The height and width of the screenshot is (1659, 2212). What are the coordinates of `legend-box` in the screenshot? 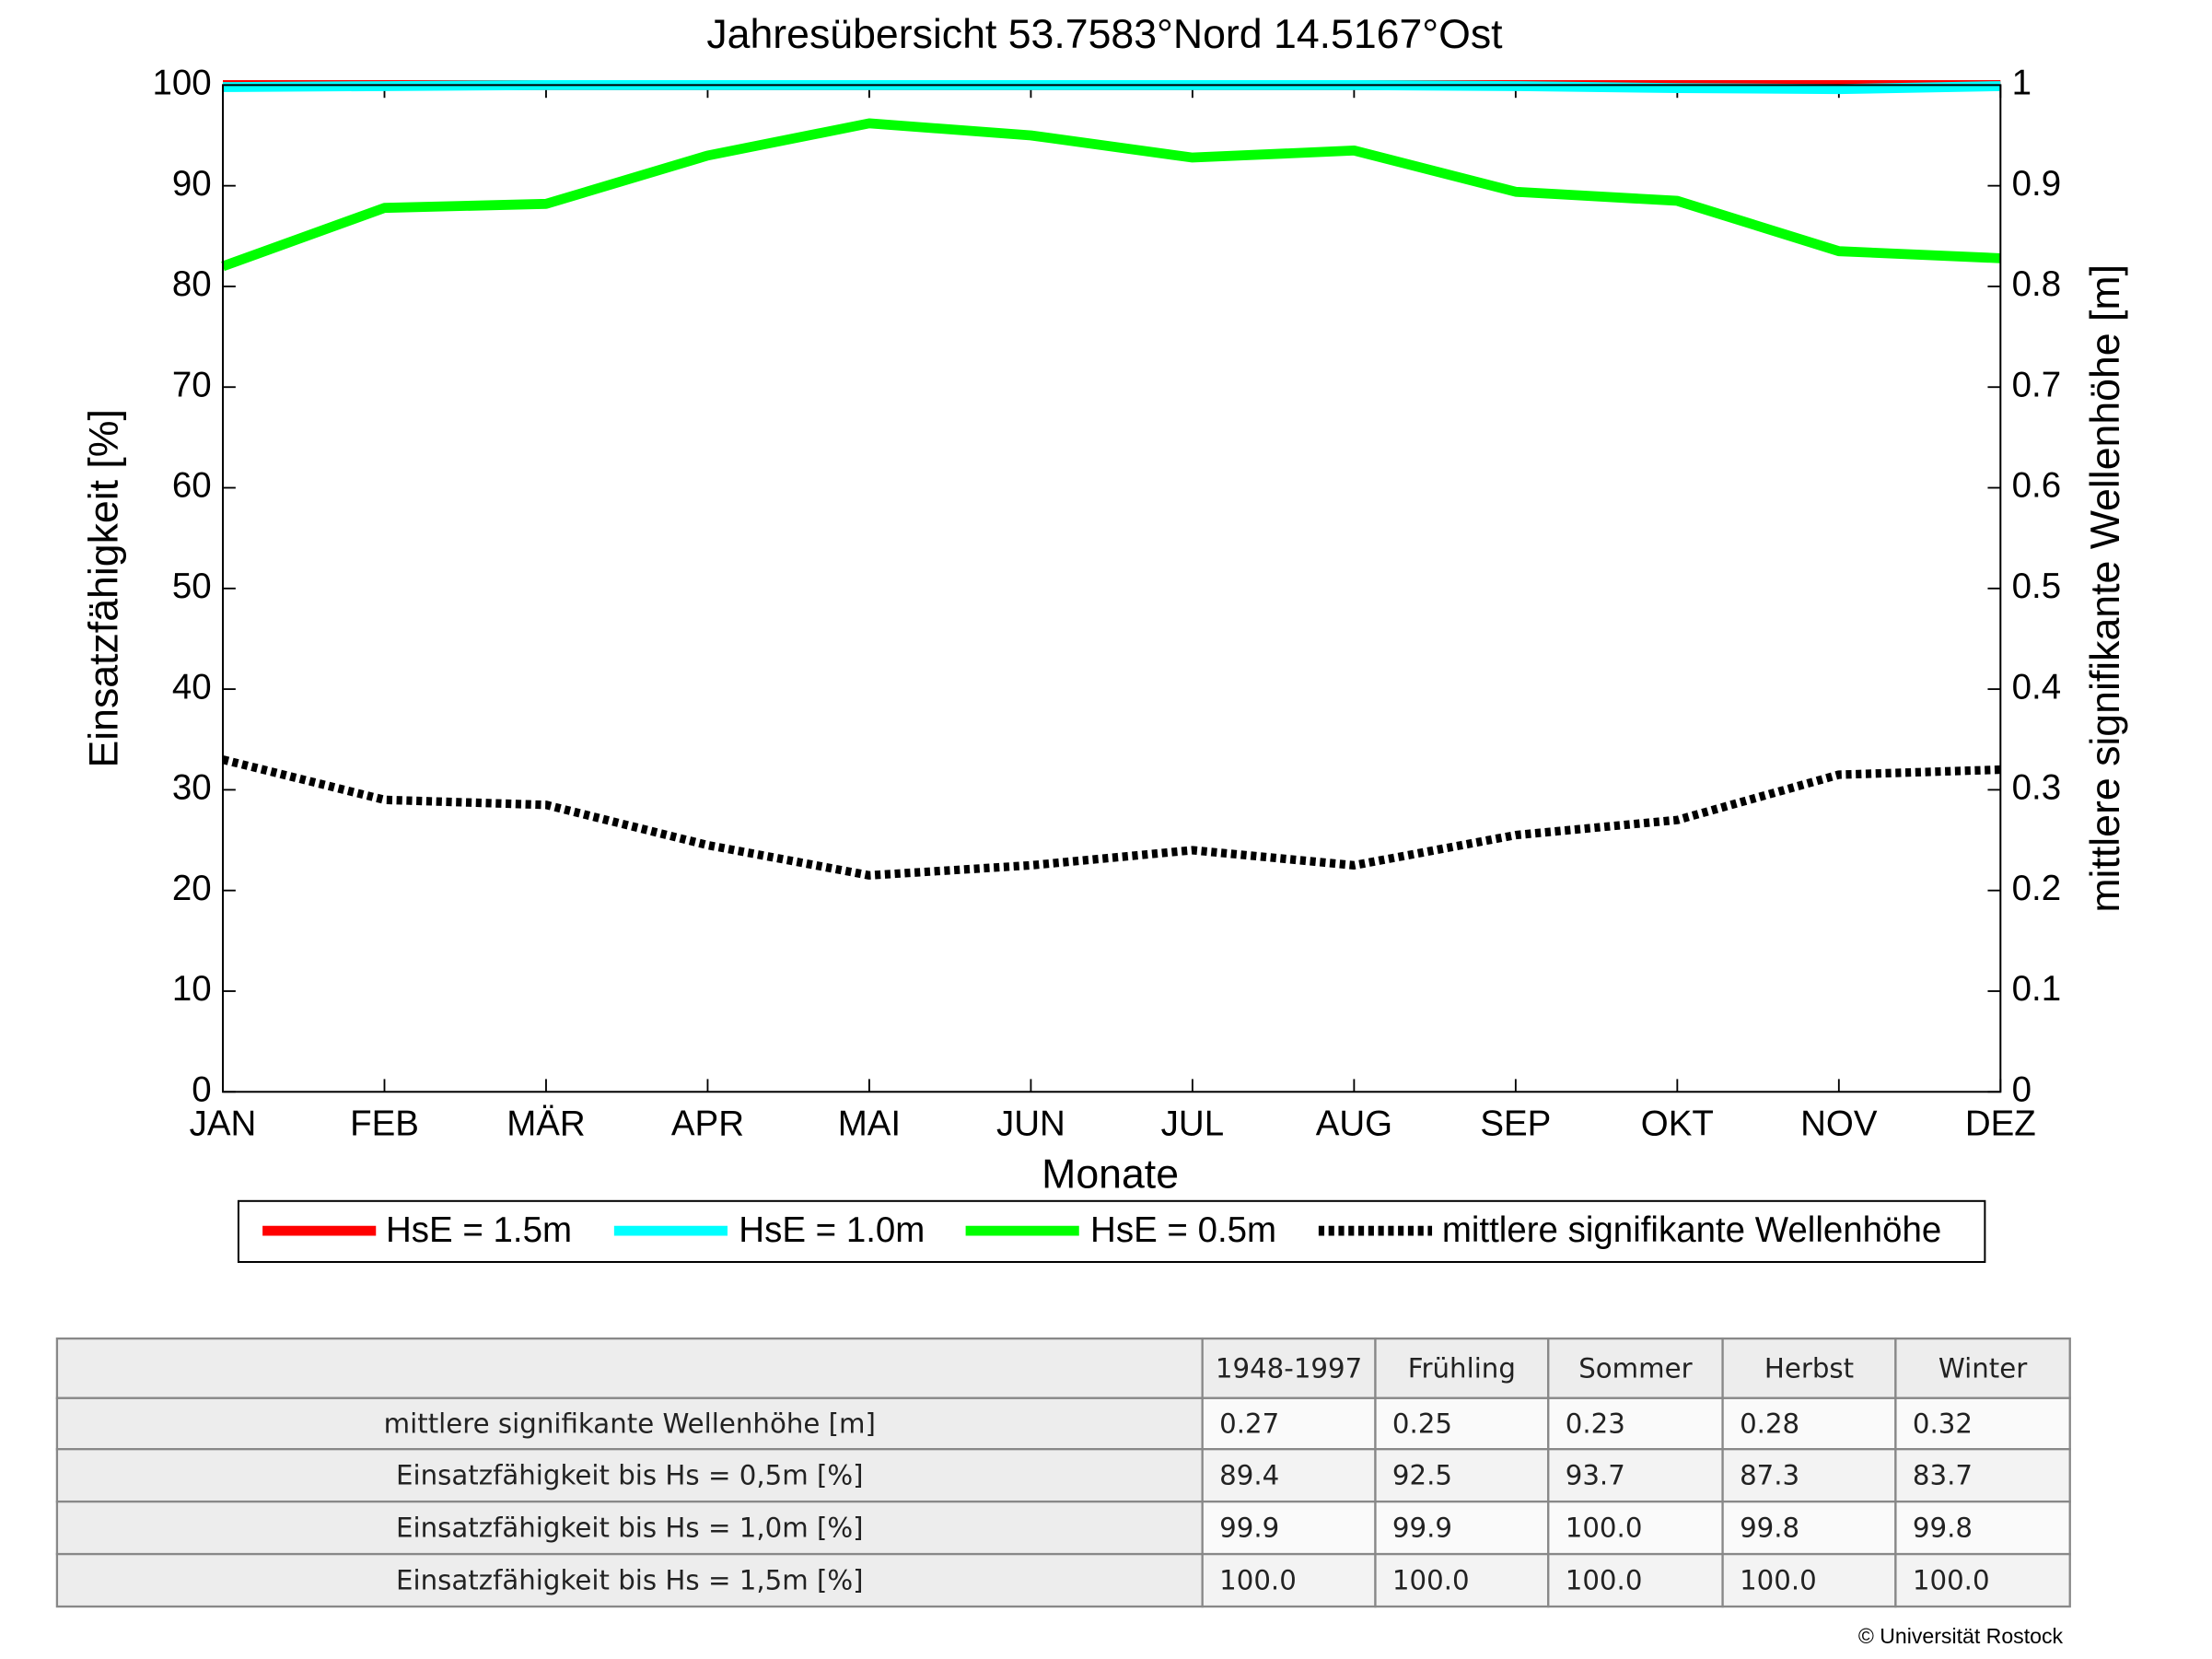 It's located at (1111, 1231).